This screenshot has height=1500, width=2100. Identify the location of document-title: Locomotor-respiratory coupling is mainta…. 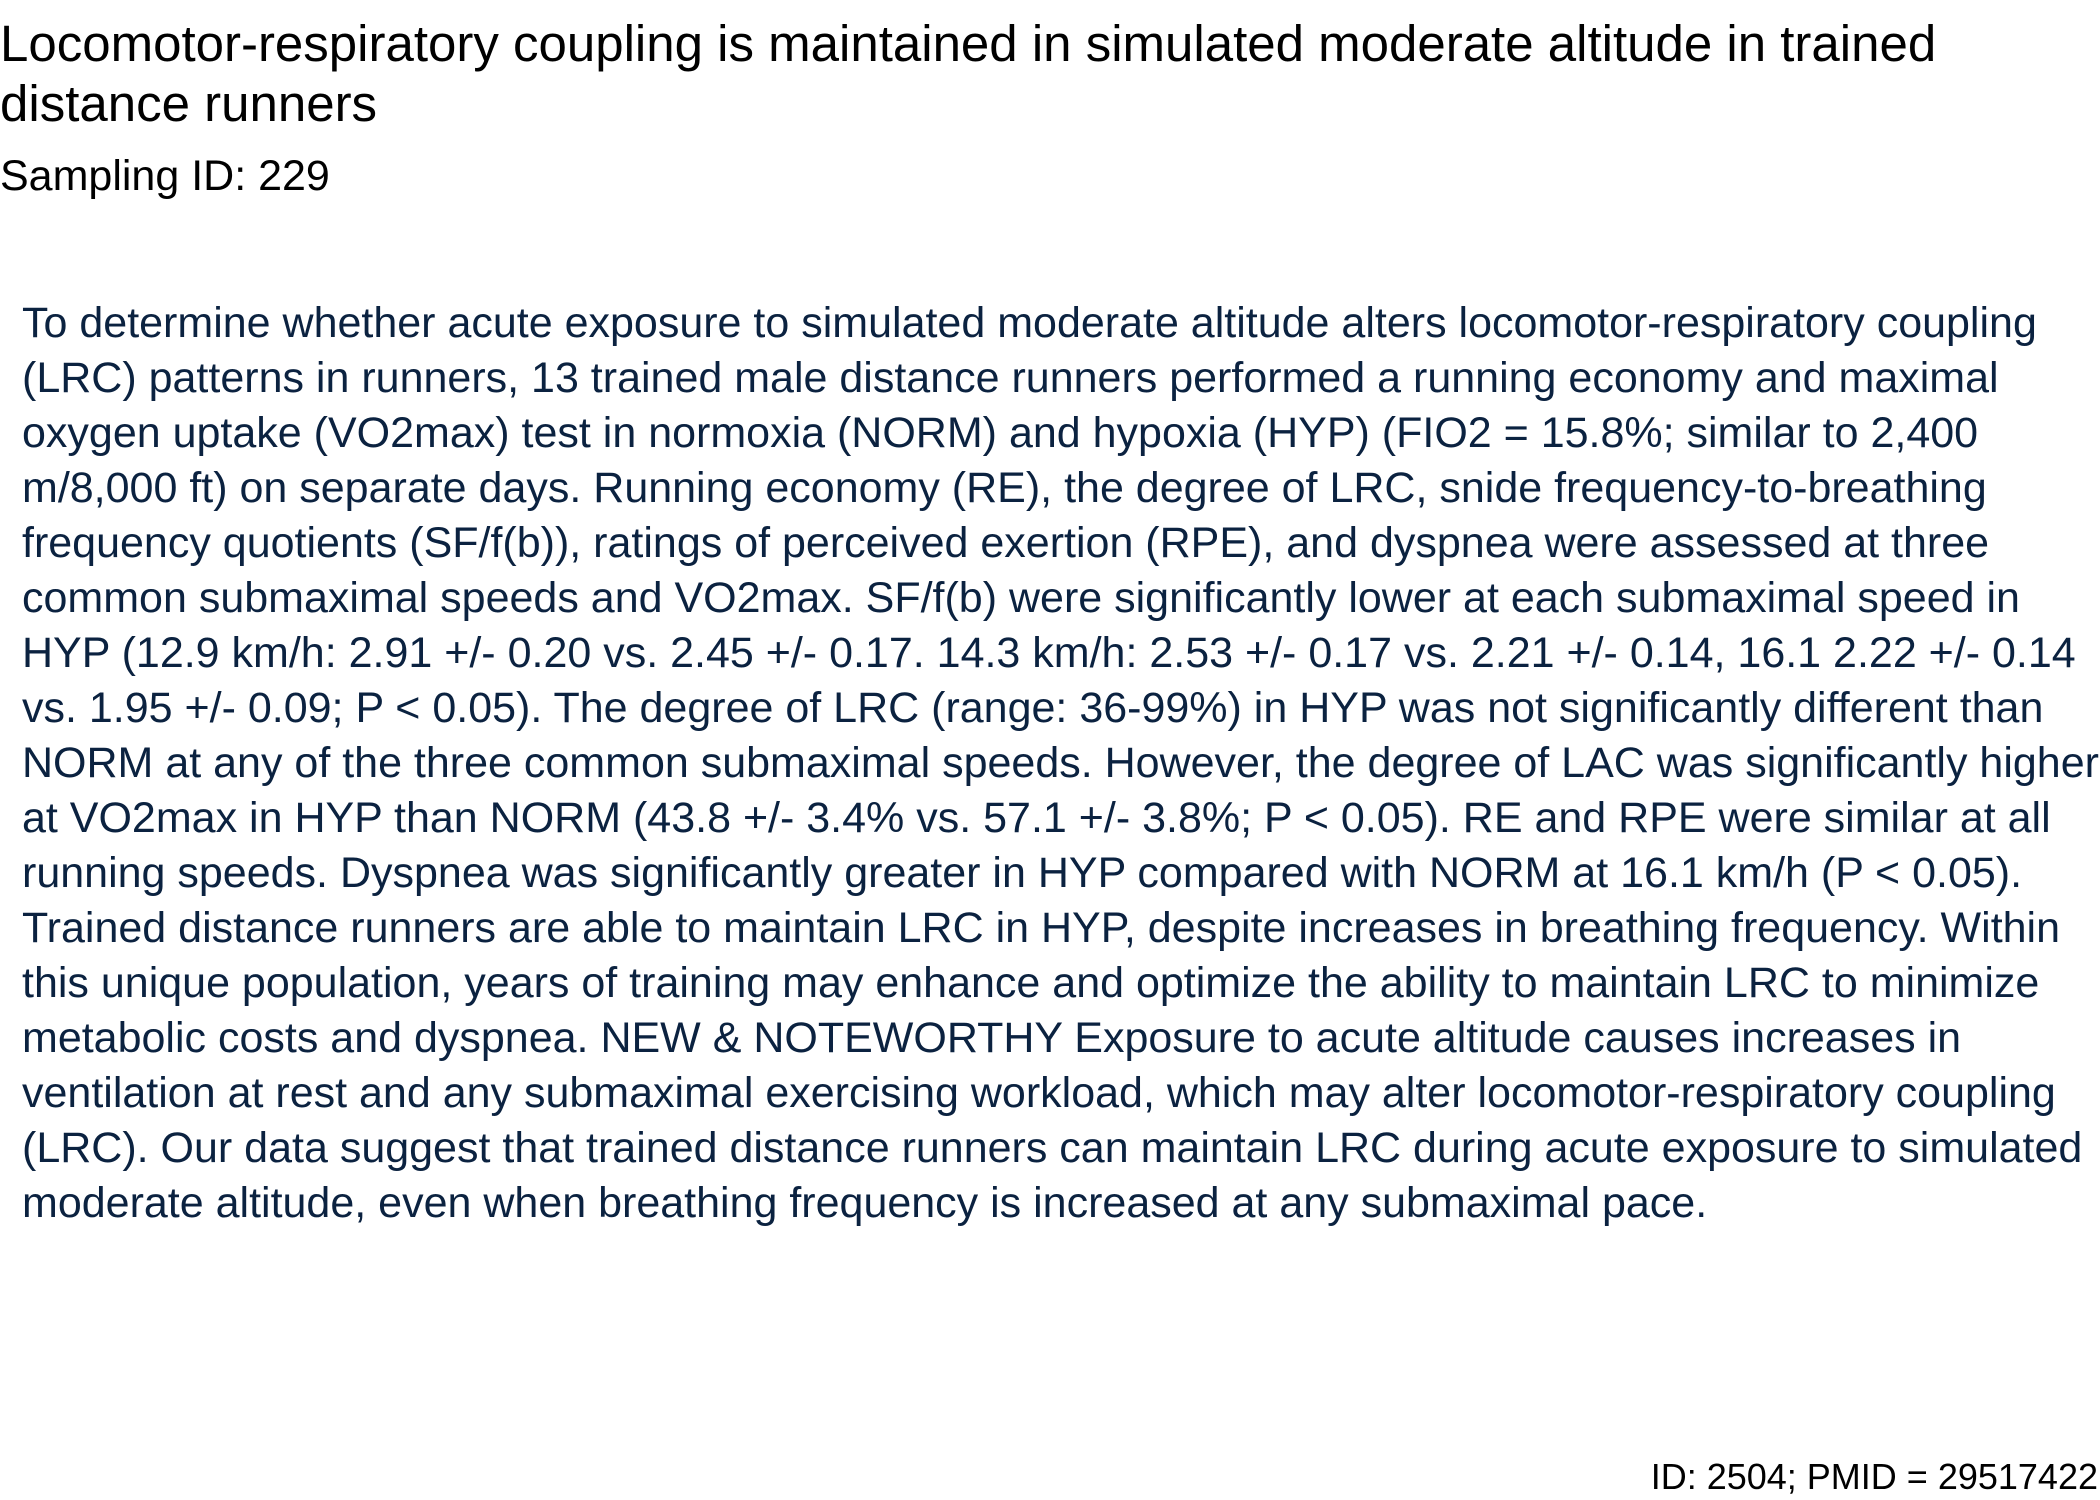
(968, 73).